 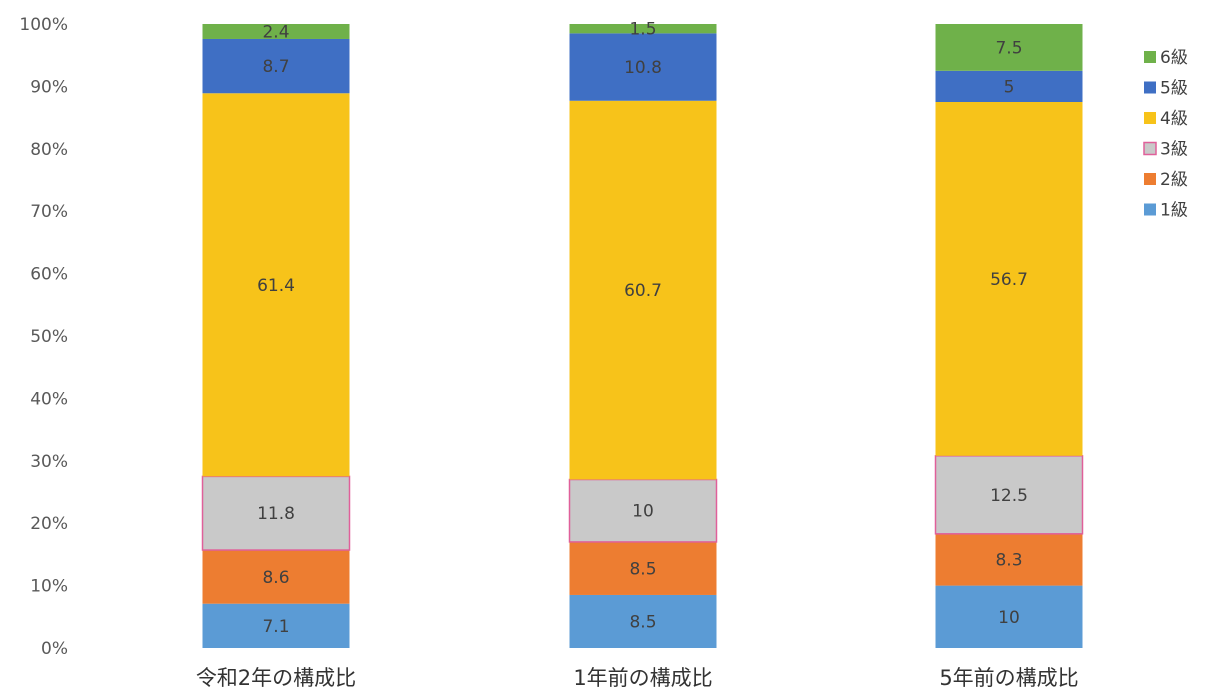 I want to click on x-category-label: 5年前の構成比, so click(x=1008, y=678).